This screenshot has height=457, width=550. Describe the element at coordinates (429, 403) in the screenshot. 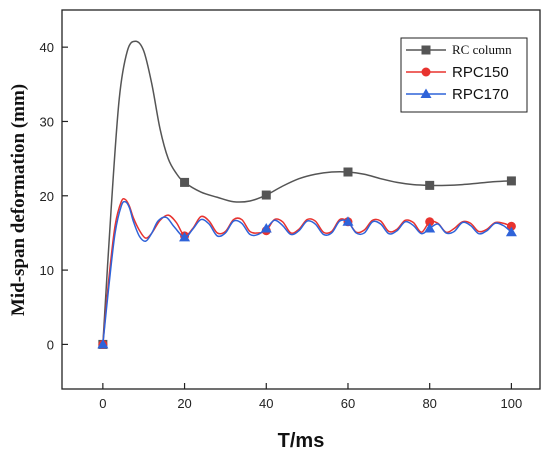

I see `x-tick-label: 80` at that location.